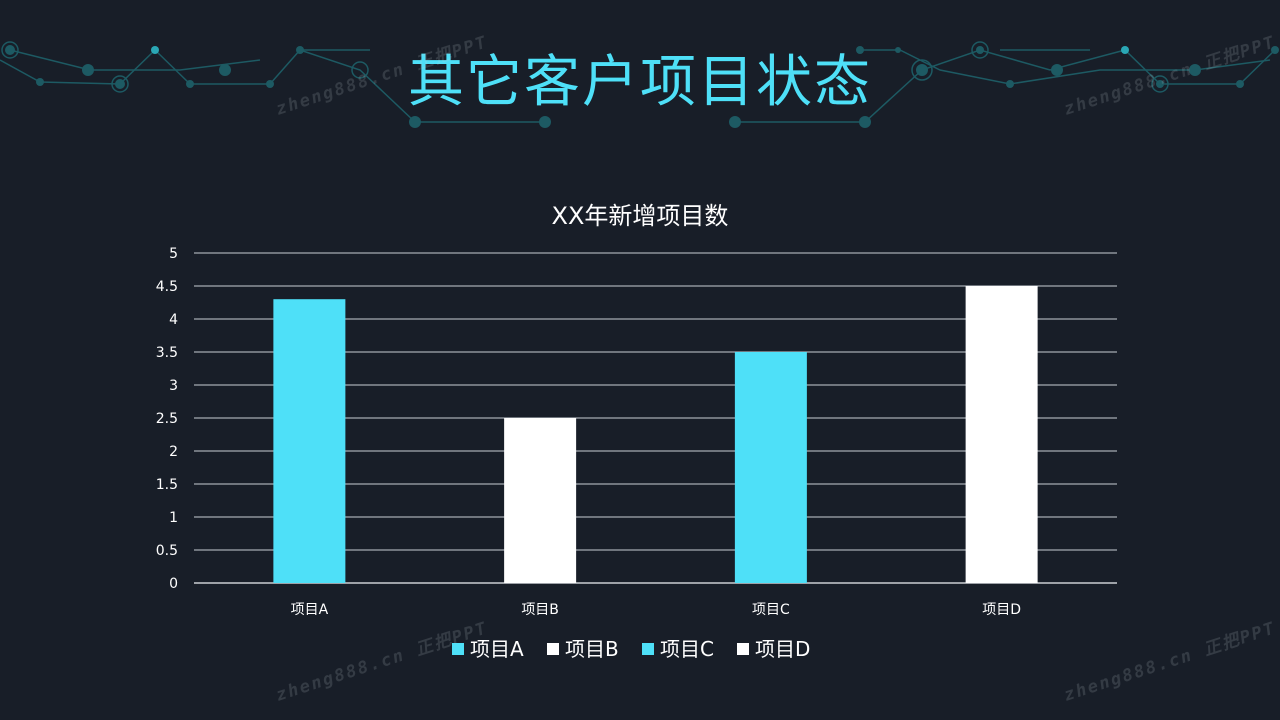  I want to click on circuit-decoration, so click(639, 84).